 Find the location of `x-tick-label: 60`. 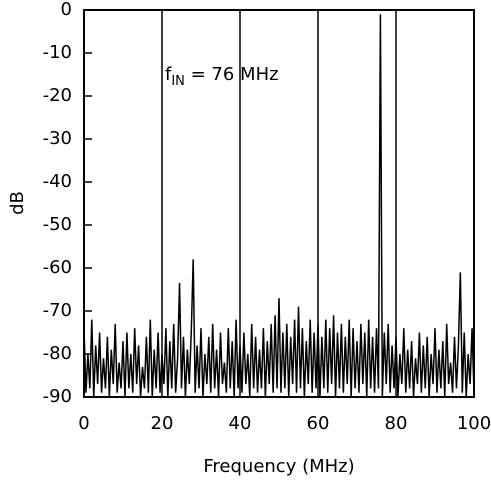

x-tick-label: 60 is located at coordinates (318, 423).